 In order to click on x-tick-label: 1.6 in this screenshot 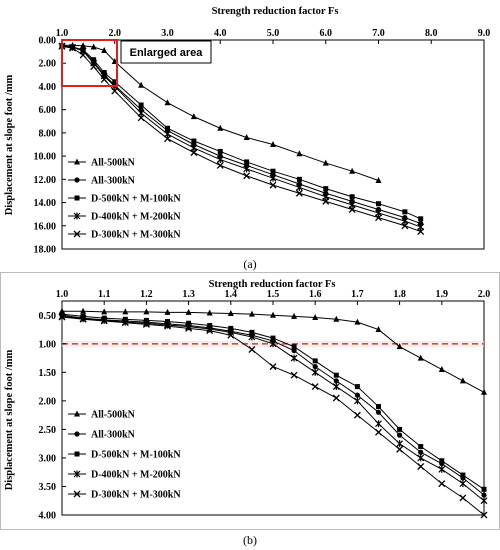, I will do `click(315, 294)`.